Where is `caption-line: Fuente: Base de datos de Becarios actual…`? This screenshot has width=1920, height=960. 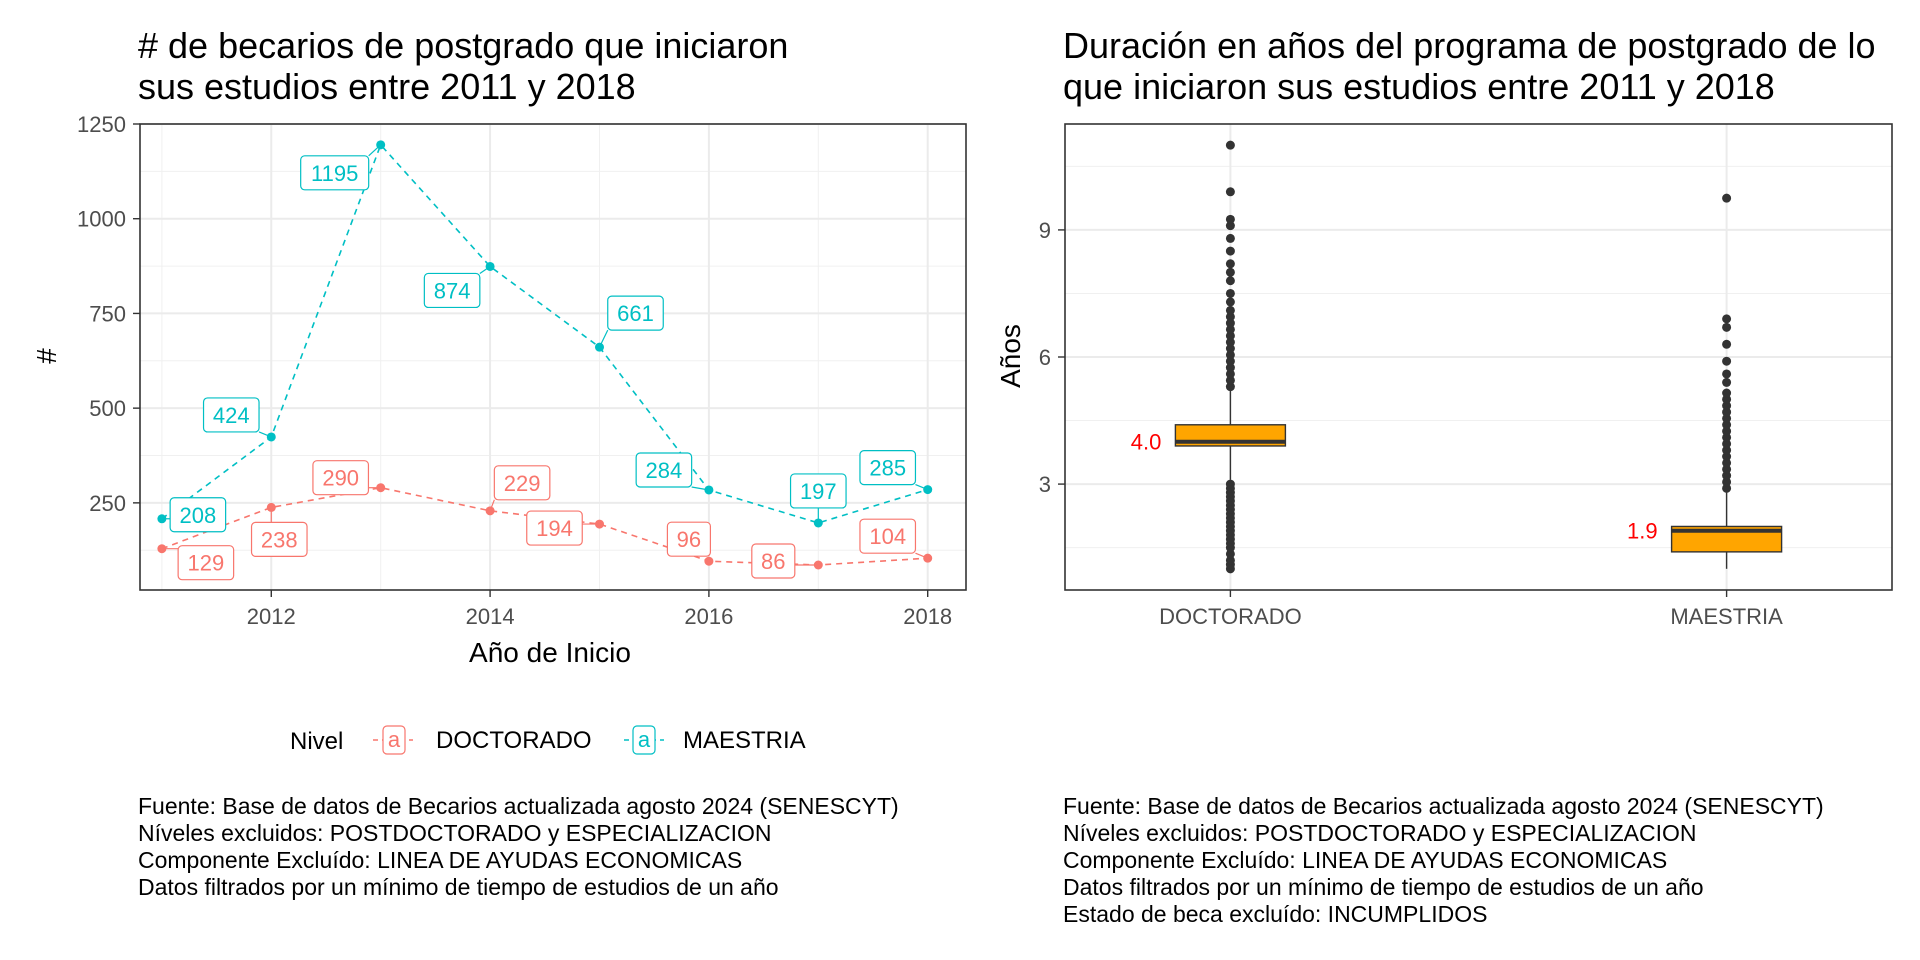 caption-line: Fuente: Base de datos de Becarios actual… is located at coordinates (1443, 806).